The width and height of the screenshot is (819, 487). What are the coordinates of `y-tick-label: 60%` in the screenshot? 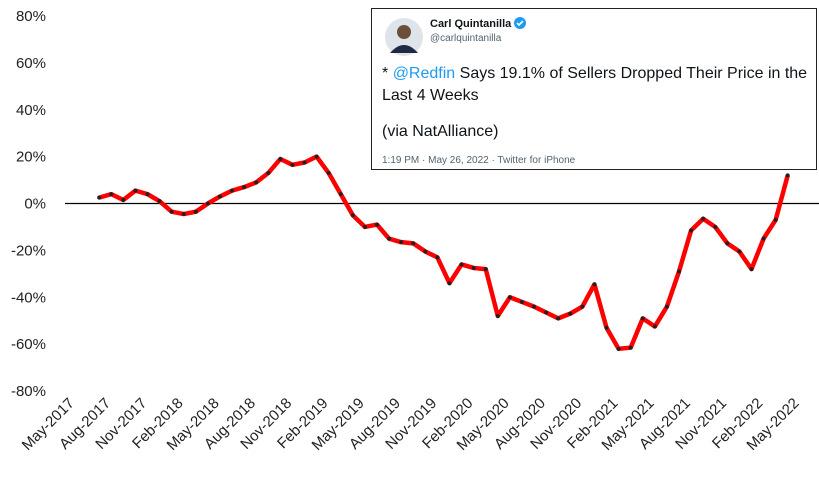 It's located at (31, 63).